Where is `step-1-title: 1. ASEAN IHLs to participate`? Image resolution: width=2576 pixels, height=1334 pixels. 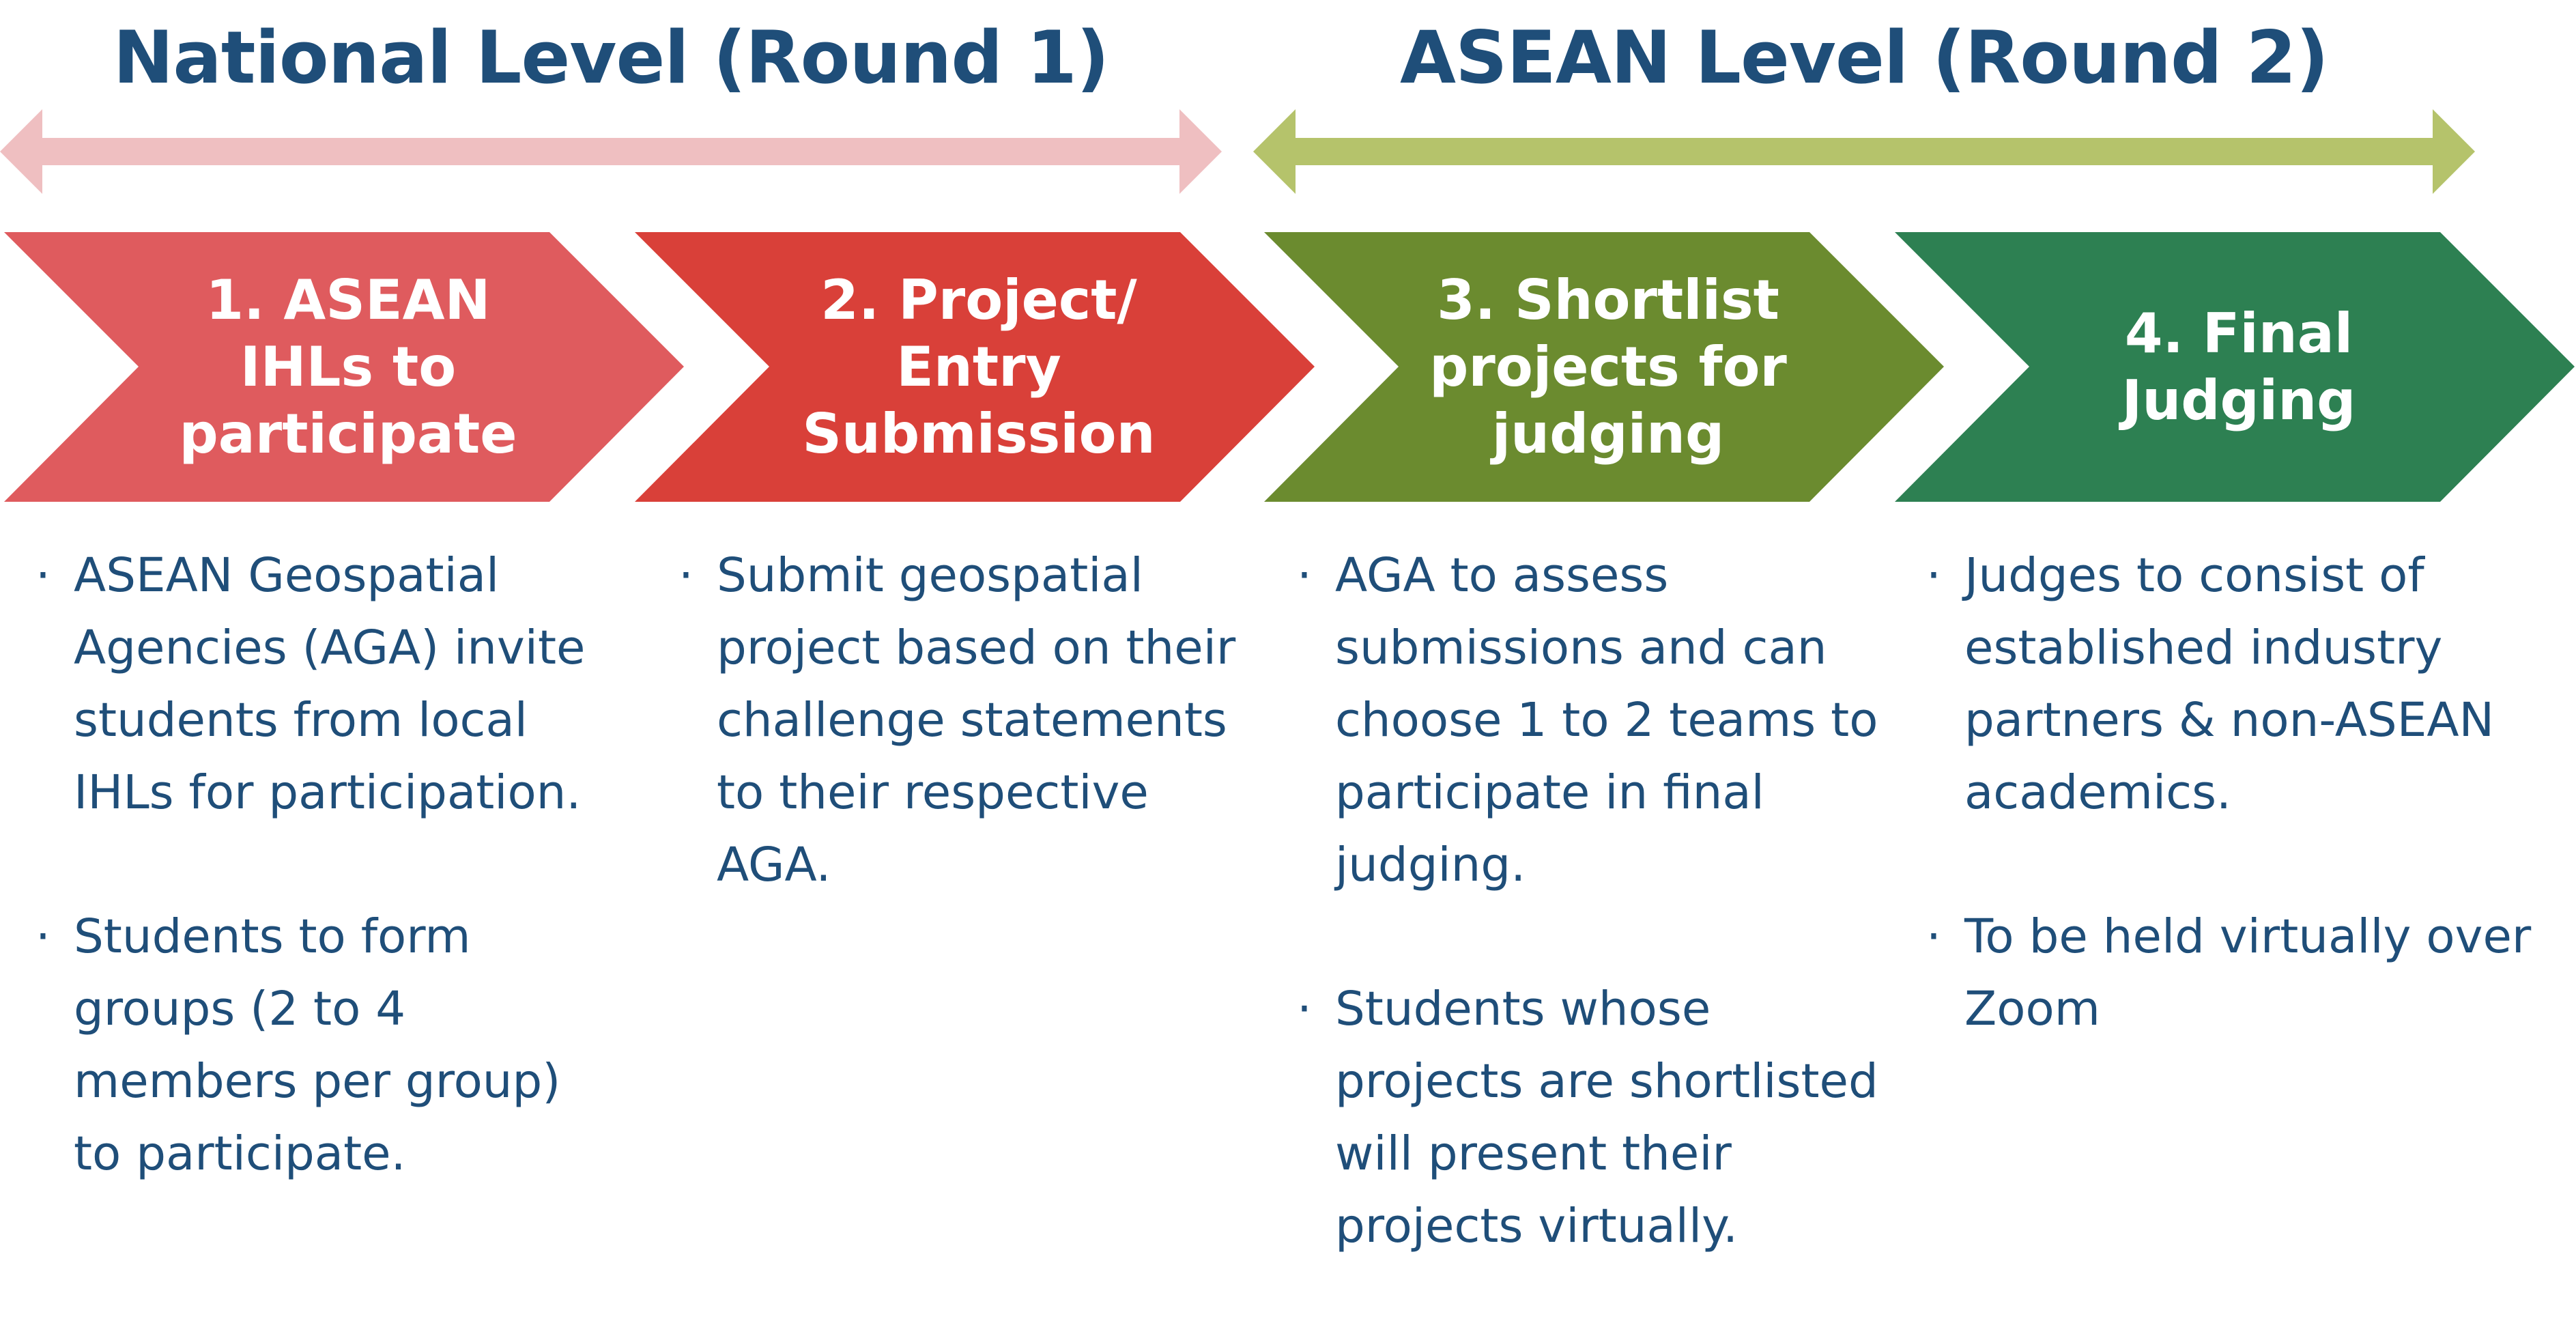
step-1-title: 1. ASEAN IHLs to participate is located at coordinates (348, 367).